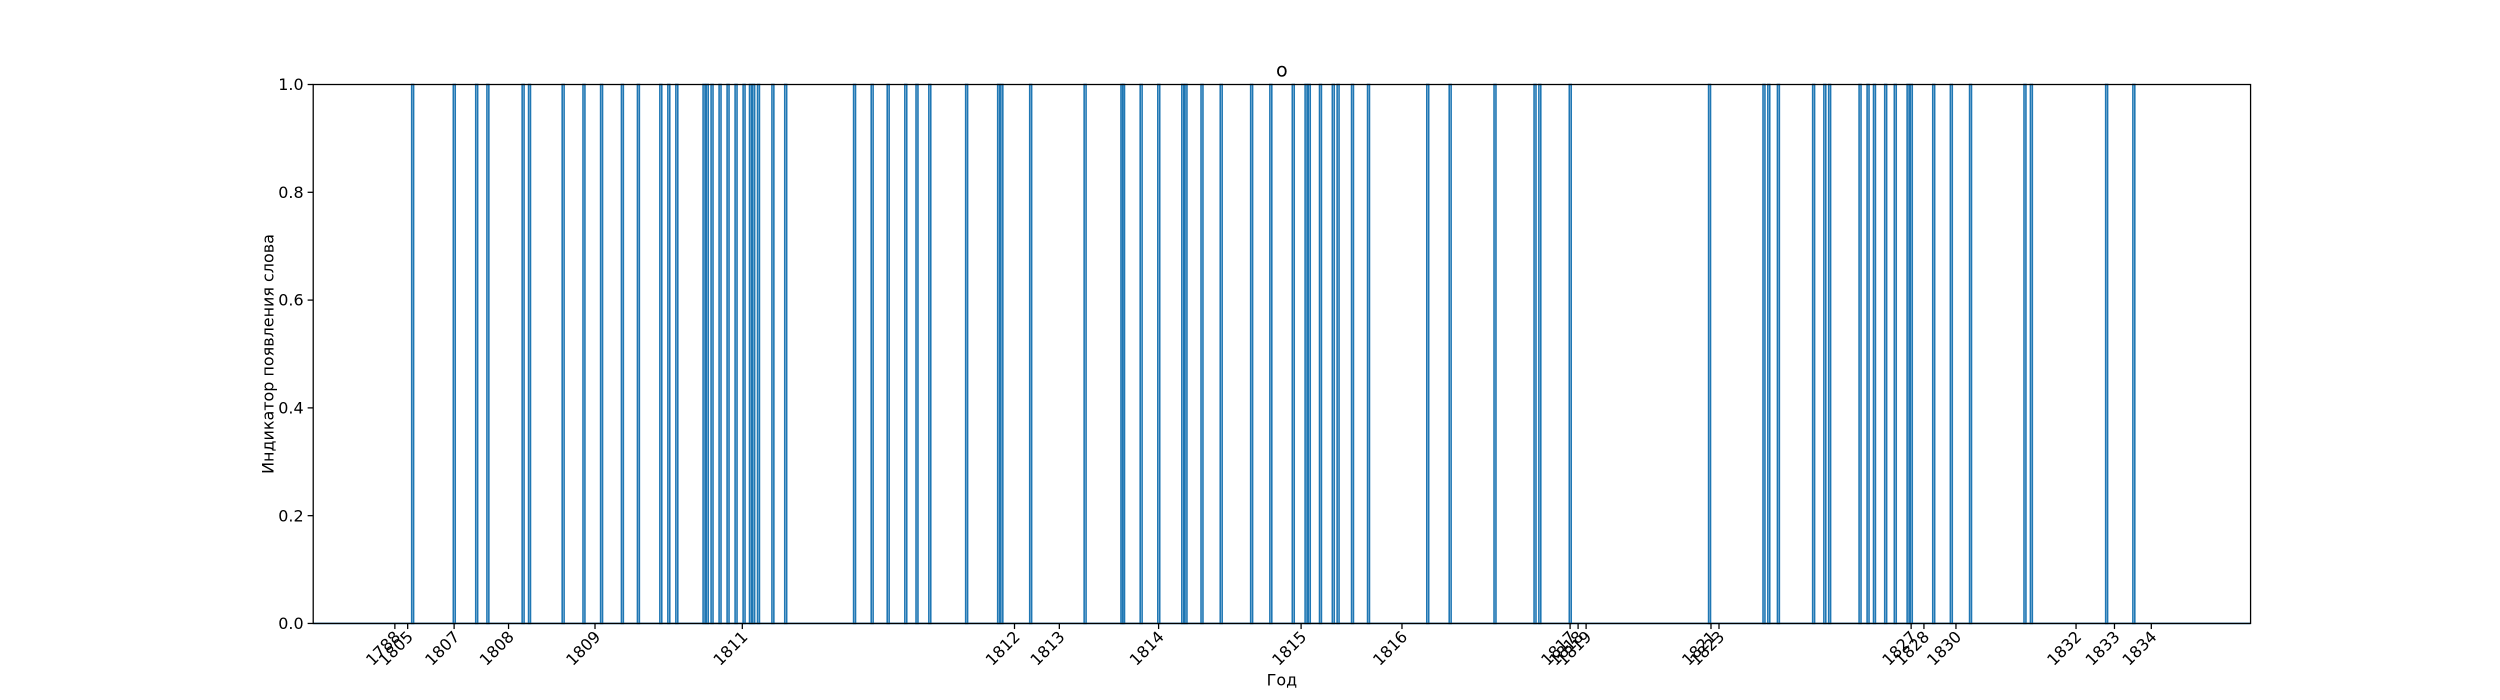  I want to click on x-axis-label: Год, so click(1282, 680).